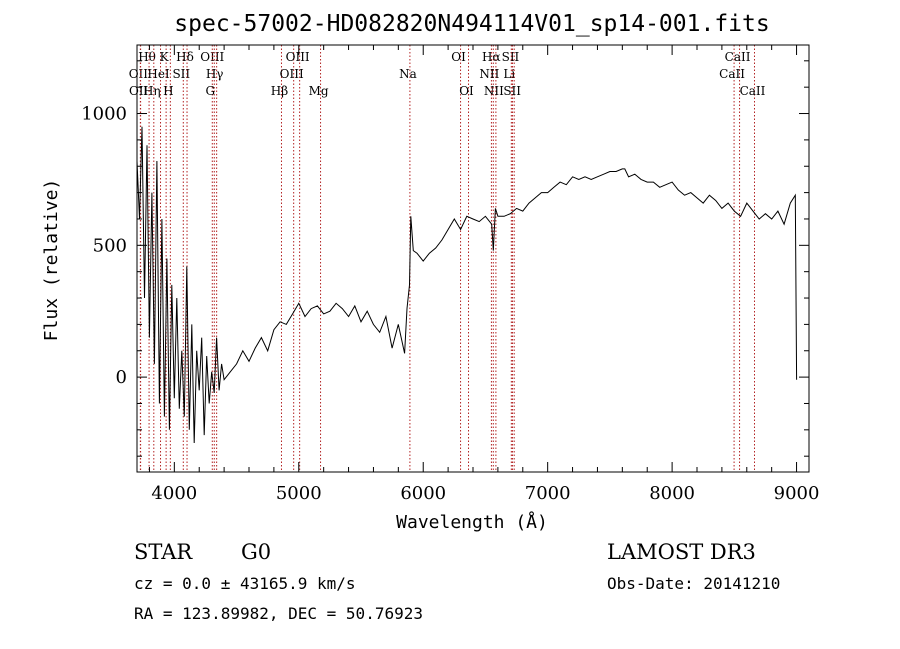 This screenshot has width=900, height=649. I want to click on spectral-line-label: Hδ, so click(185, 57).